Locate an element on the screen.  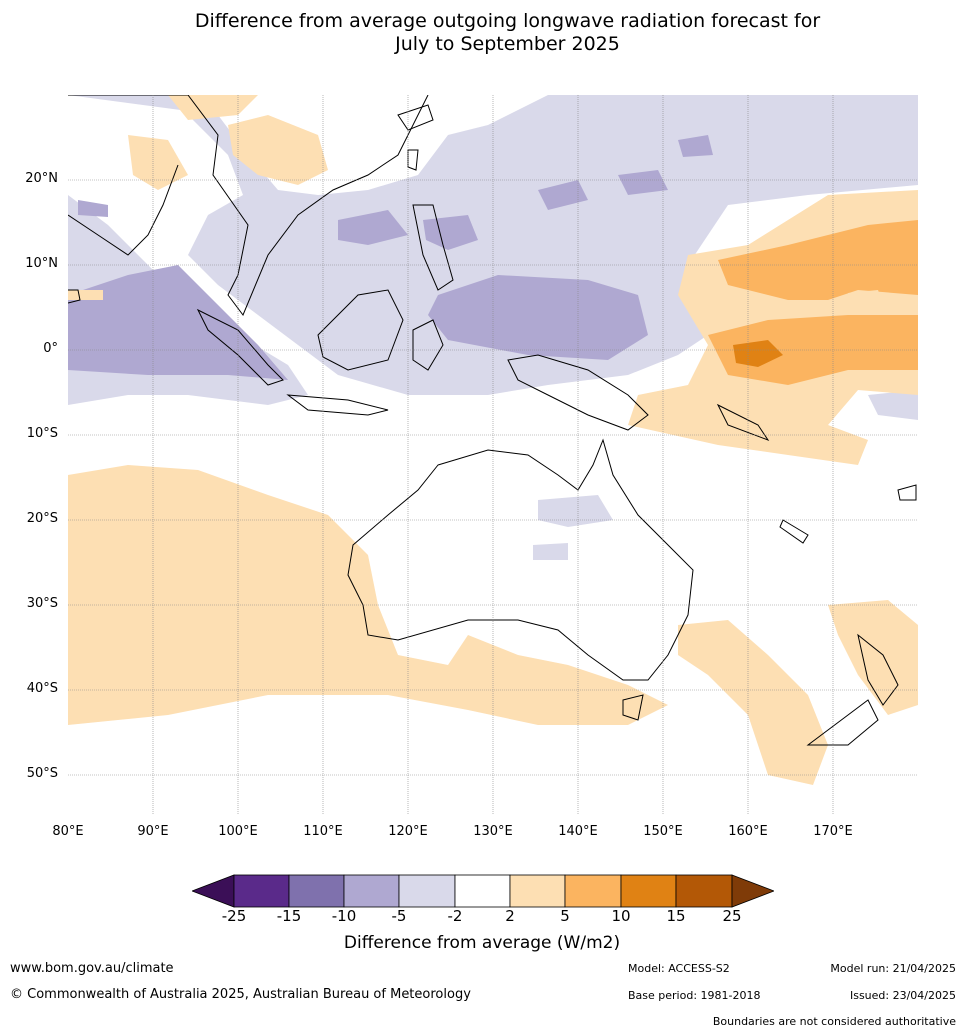
mid-purple-scs is located at coordinates (373, 227).